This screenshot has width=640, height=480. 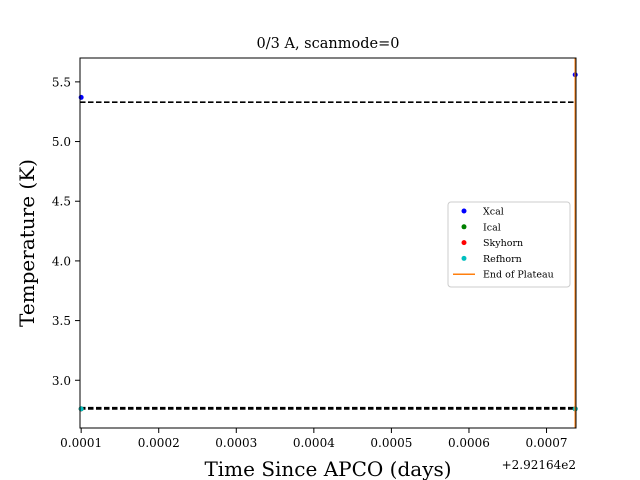 What do you see at coordinates (518, 275) in the screenshot?
I see `legend-label-end-of-plateau: End of Plateau` at bounding box center [518, 275].